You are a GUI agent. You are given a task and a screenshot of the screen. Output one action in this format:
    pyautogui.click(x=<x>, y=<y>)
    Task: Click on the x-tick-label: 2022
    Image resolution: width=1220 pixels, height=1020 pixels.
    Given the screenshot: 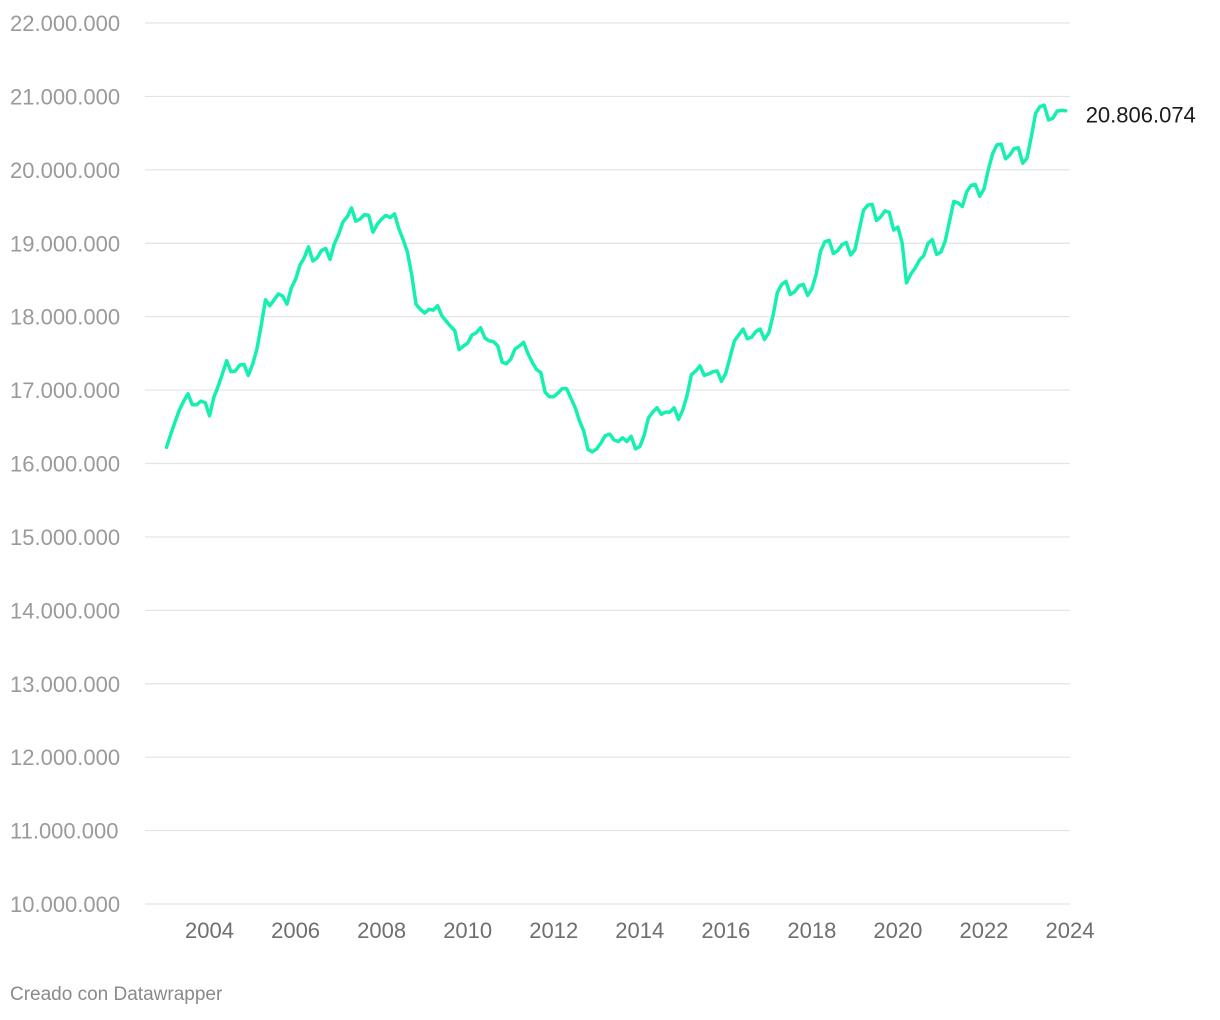 What is the action you would take?
    pyautogui.click(x=983, y=930)
    